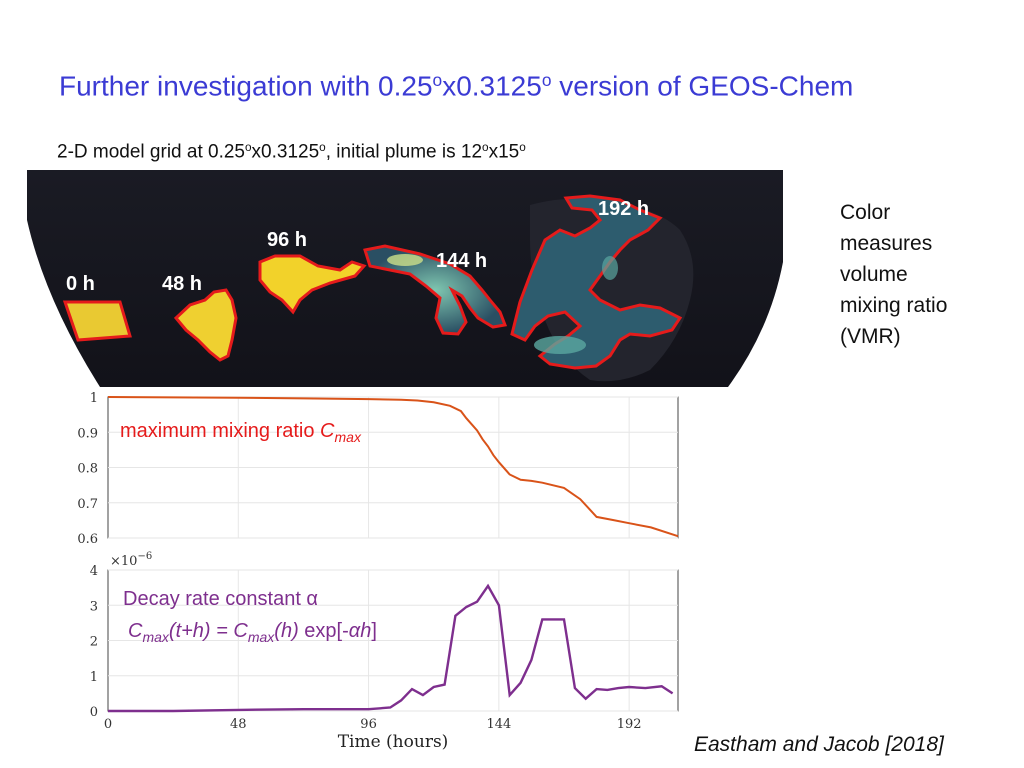 The image size is (1024, 768). Describe the element at coordinates (94, 606) in the screenshot. I see `y-tick-label: 3` at that location.